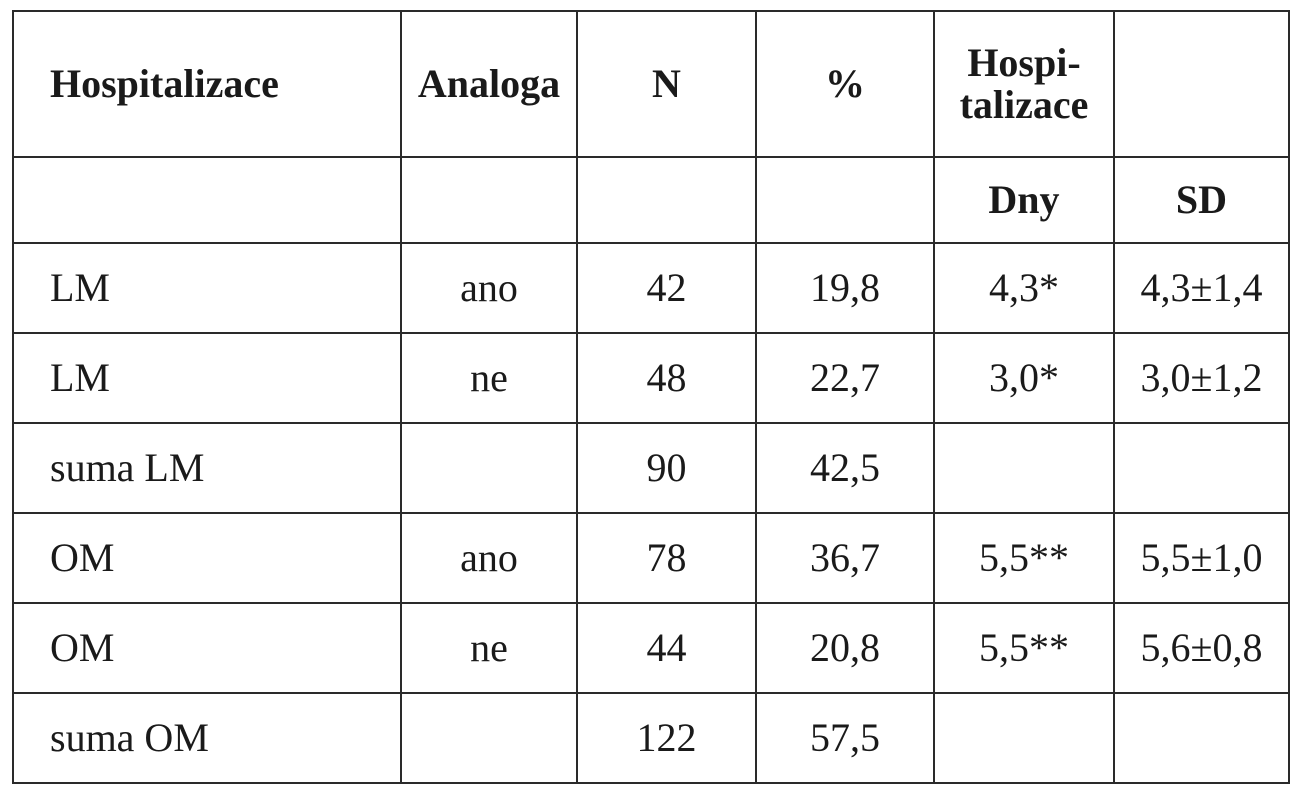 The height and width of the screenshot is (800, 1307). What do you see at coordinates (666, 738) in the screenshot?
I see `cell-n: 122` at bounding box center [666, 738].